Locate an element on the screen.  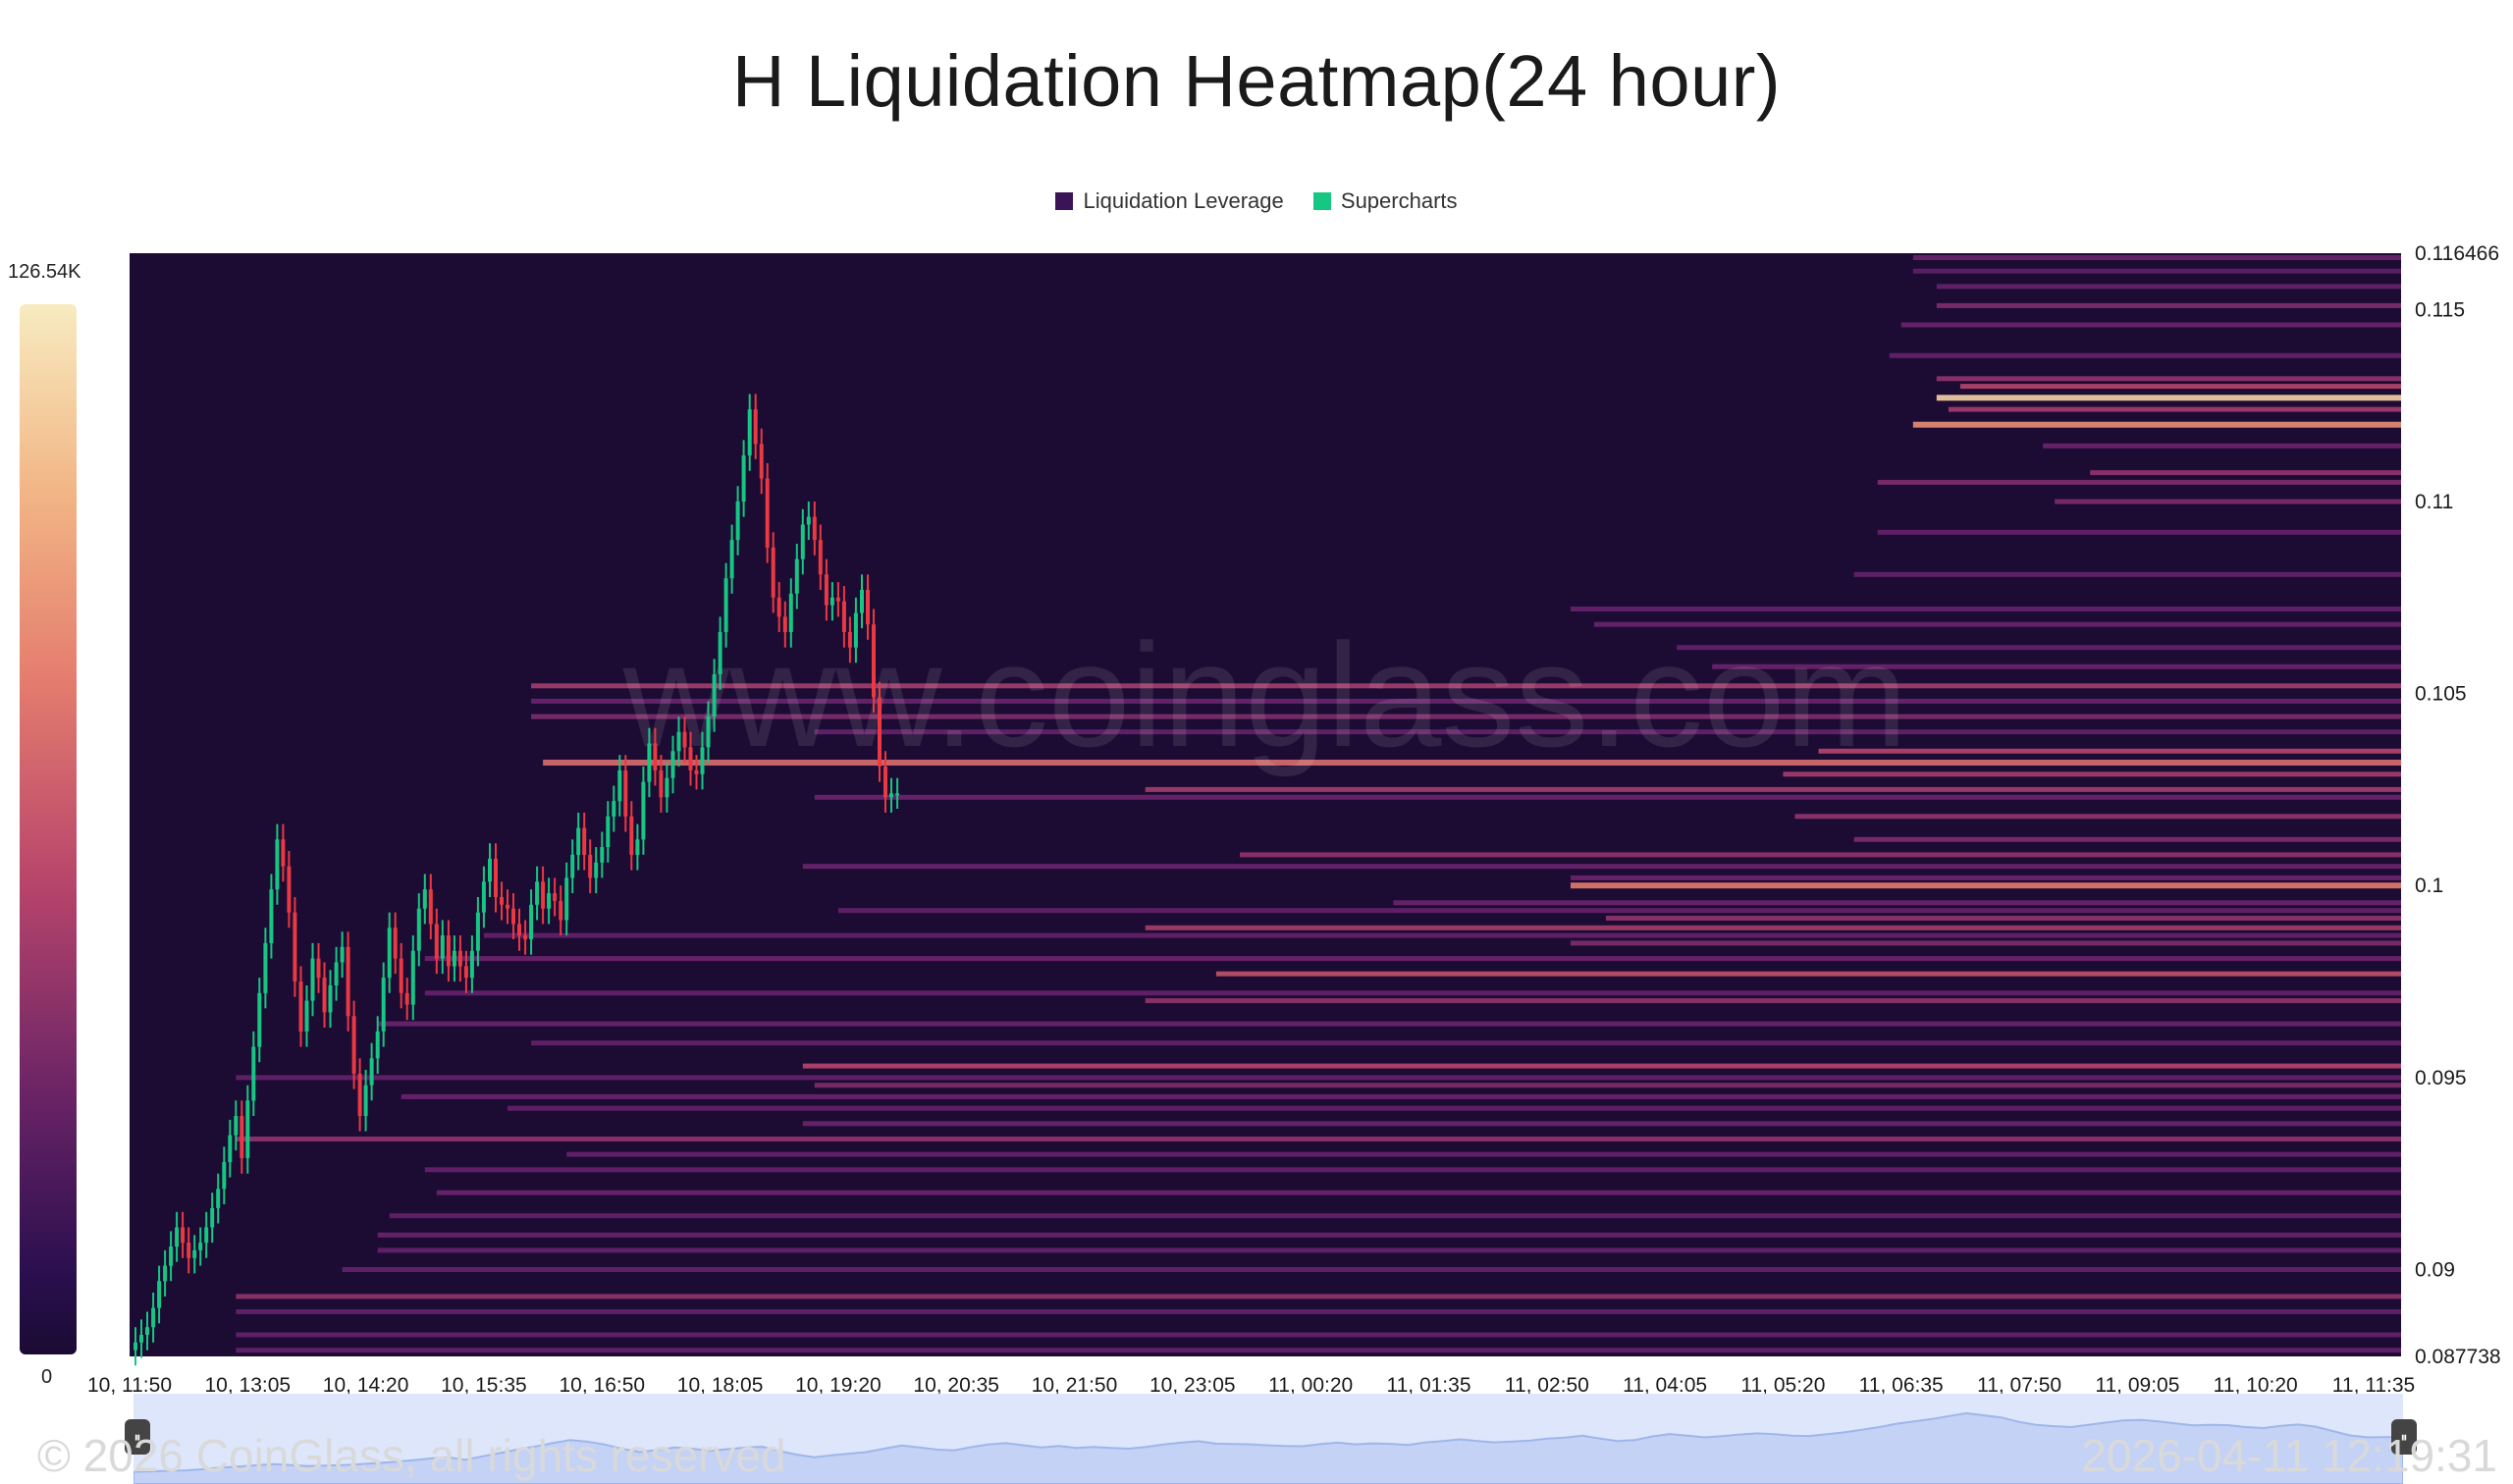
x-tick-label: 11, 10:20 is located at coordinates (2256, 1385).